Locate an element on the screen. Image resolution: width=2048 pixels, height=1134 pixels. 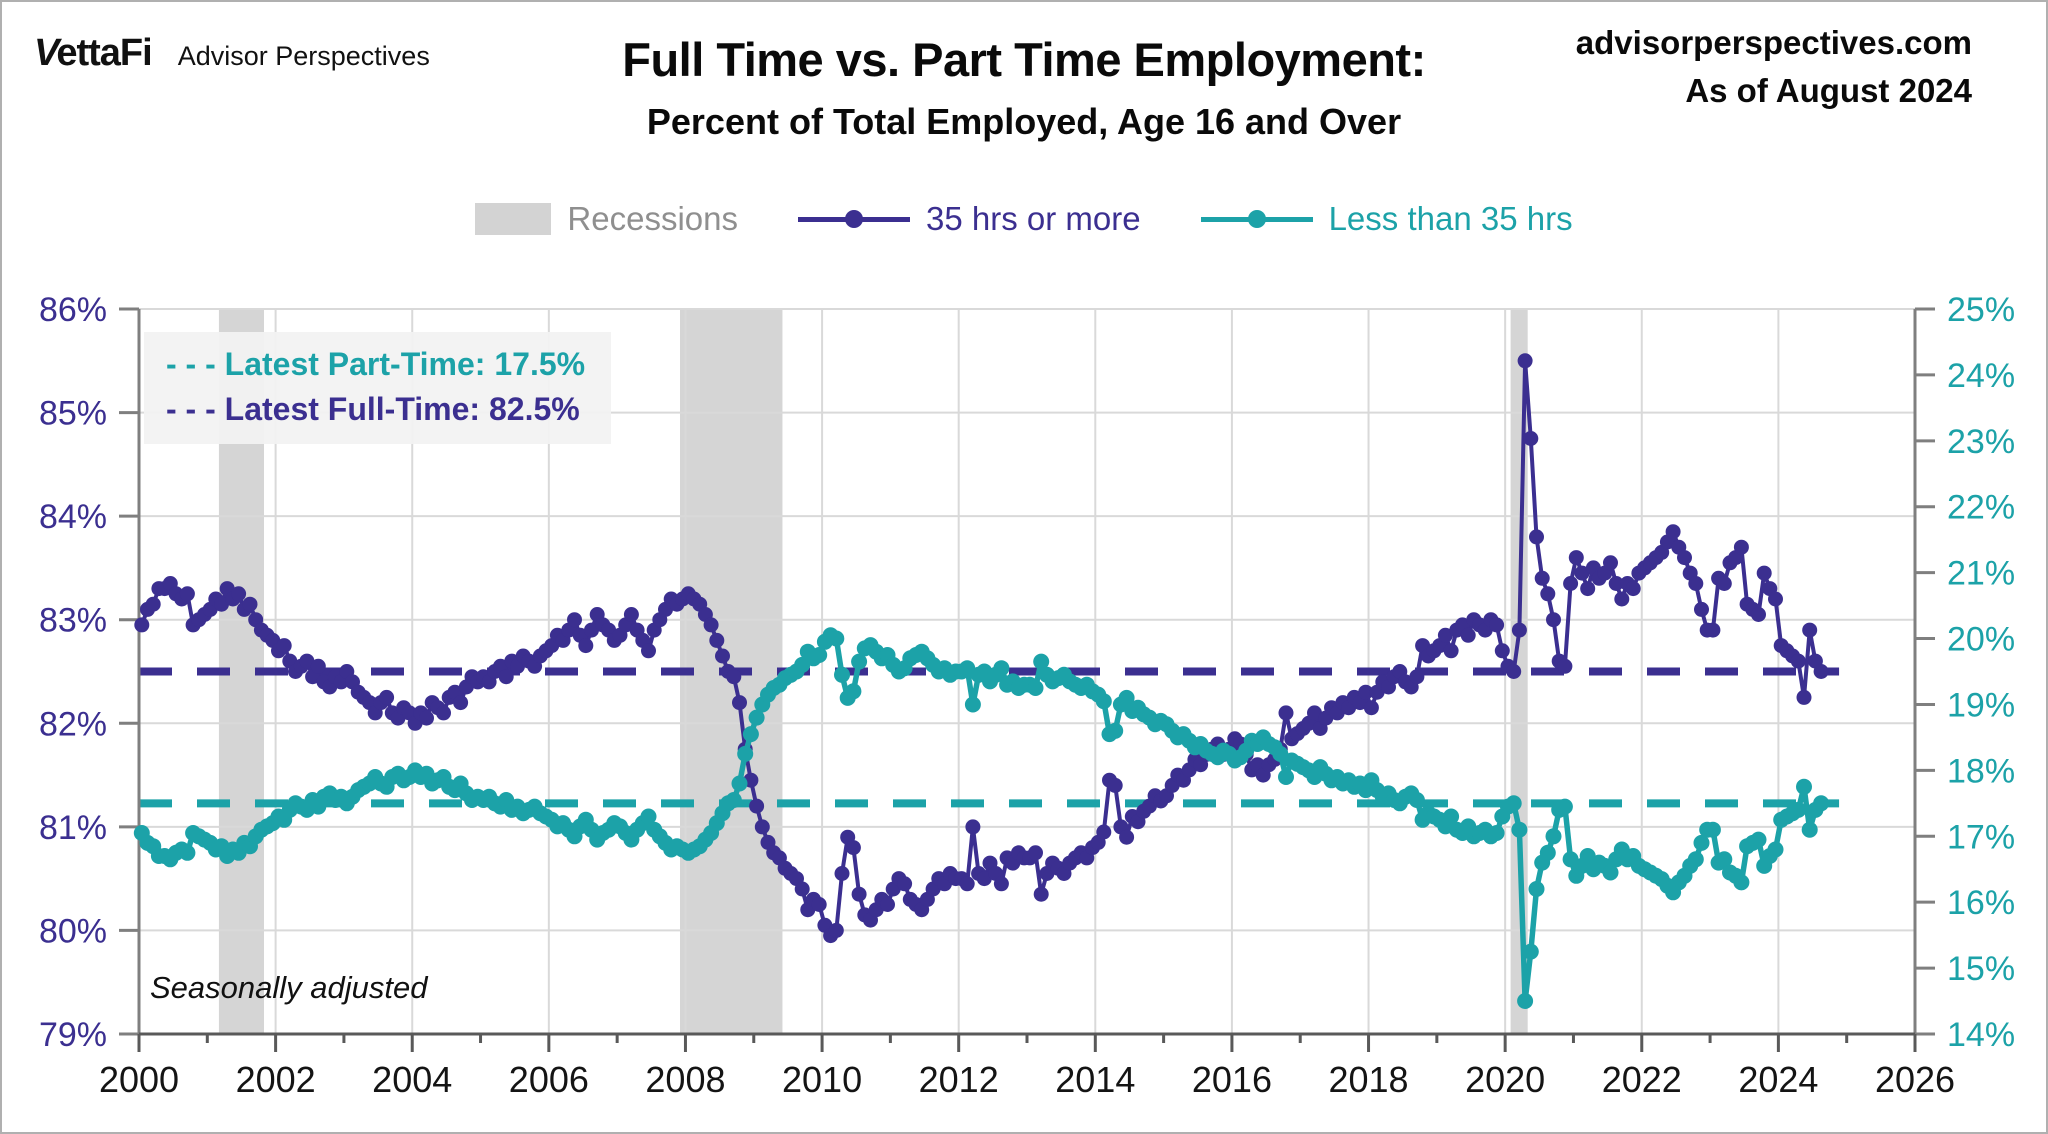
left-axis-tick-label: 86% is located at coordinates (73, 310).